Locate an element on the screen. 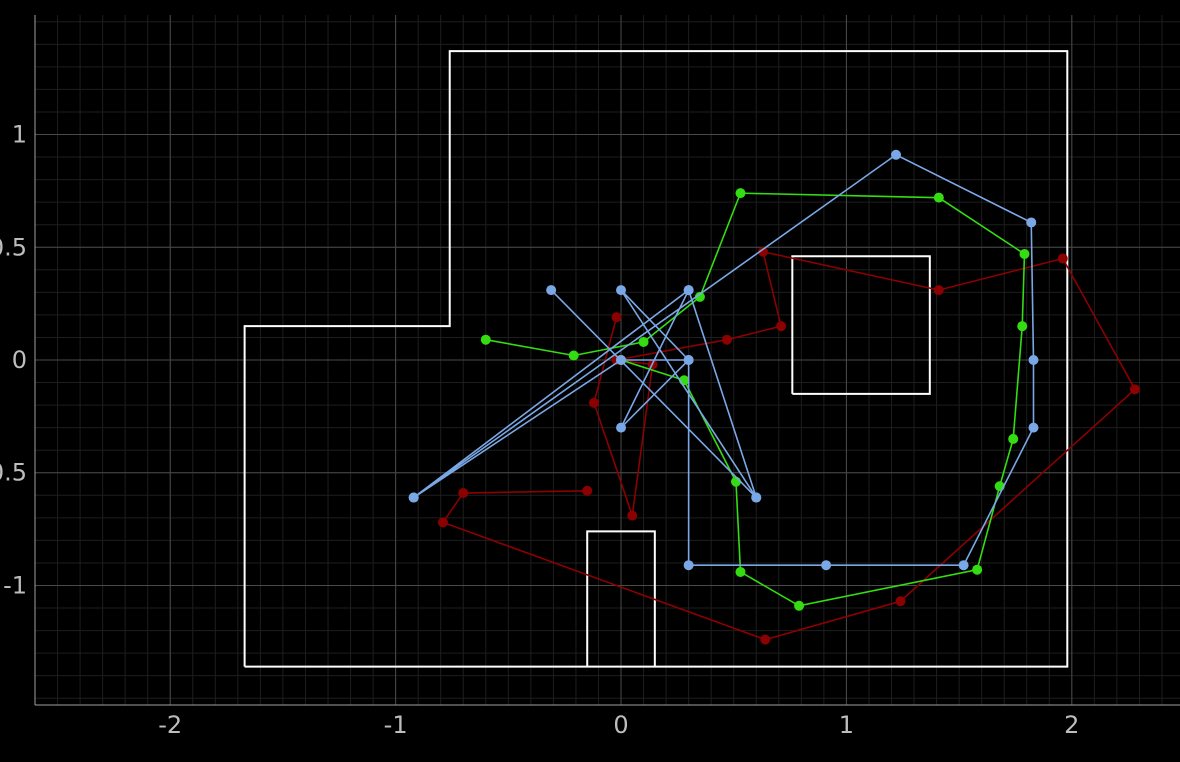 Image resolution: width=1180 pixels, height=762 pixels. y-tick-label: -1 is located at coordinates (15, 585).